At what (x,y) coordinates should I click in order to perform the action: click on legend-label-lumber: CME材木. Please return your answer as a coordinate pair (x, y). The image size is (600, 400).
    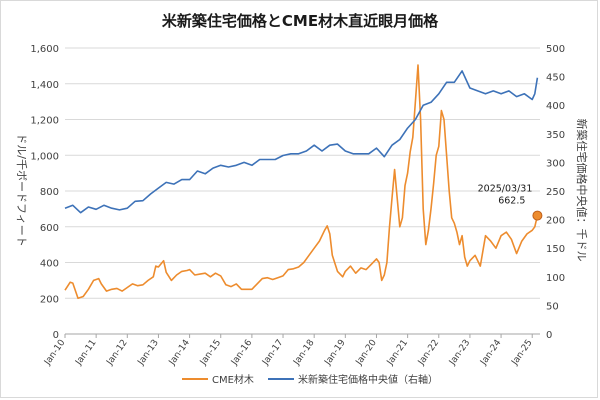
    Looking at the image, I should click on (233, 379).